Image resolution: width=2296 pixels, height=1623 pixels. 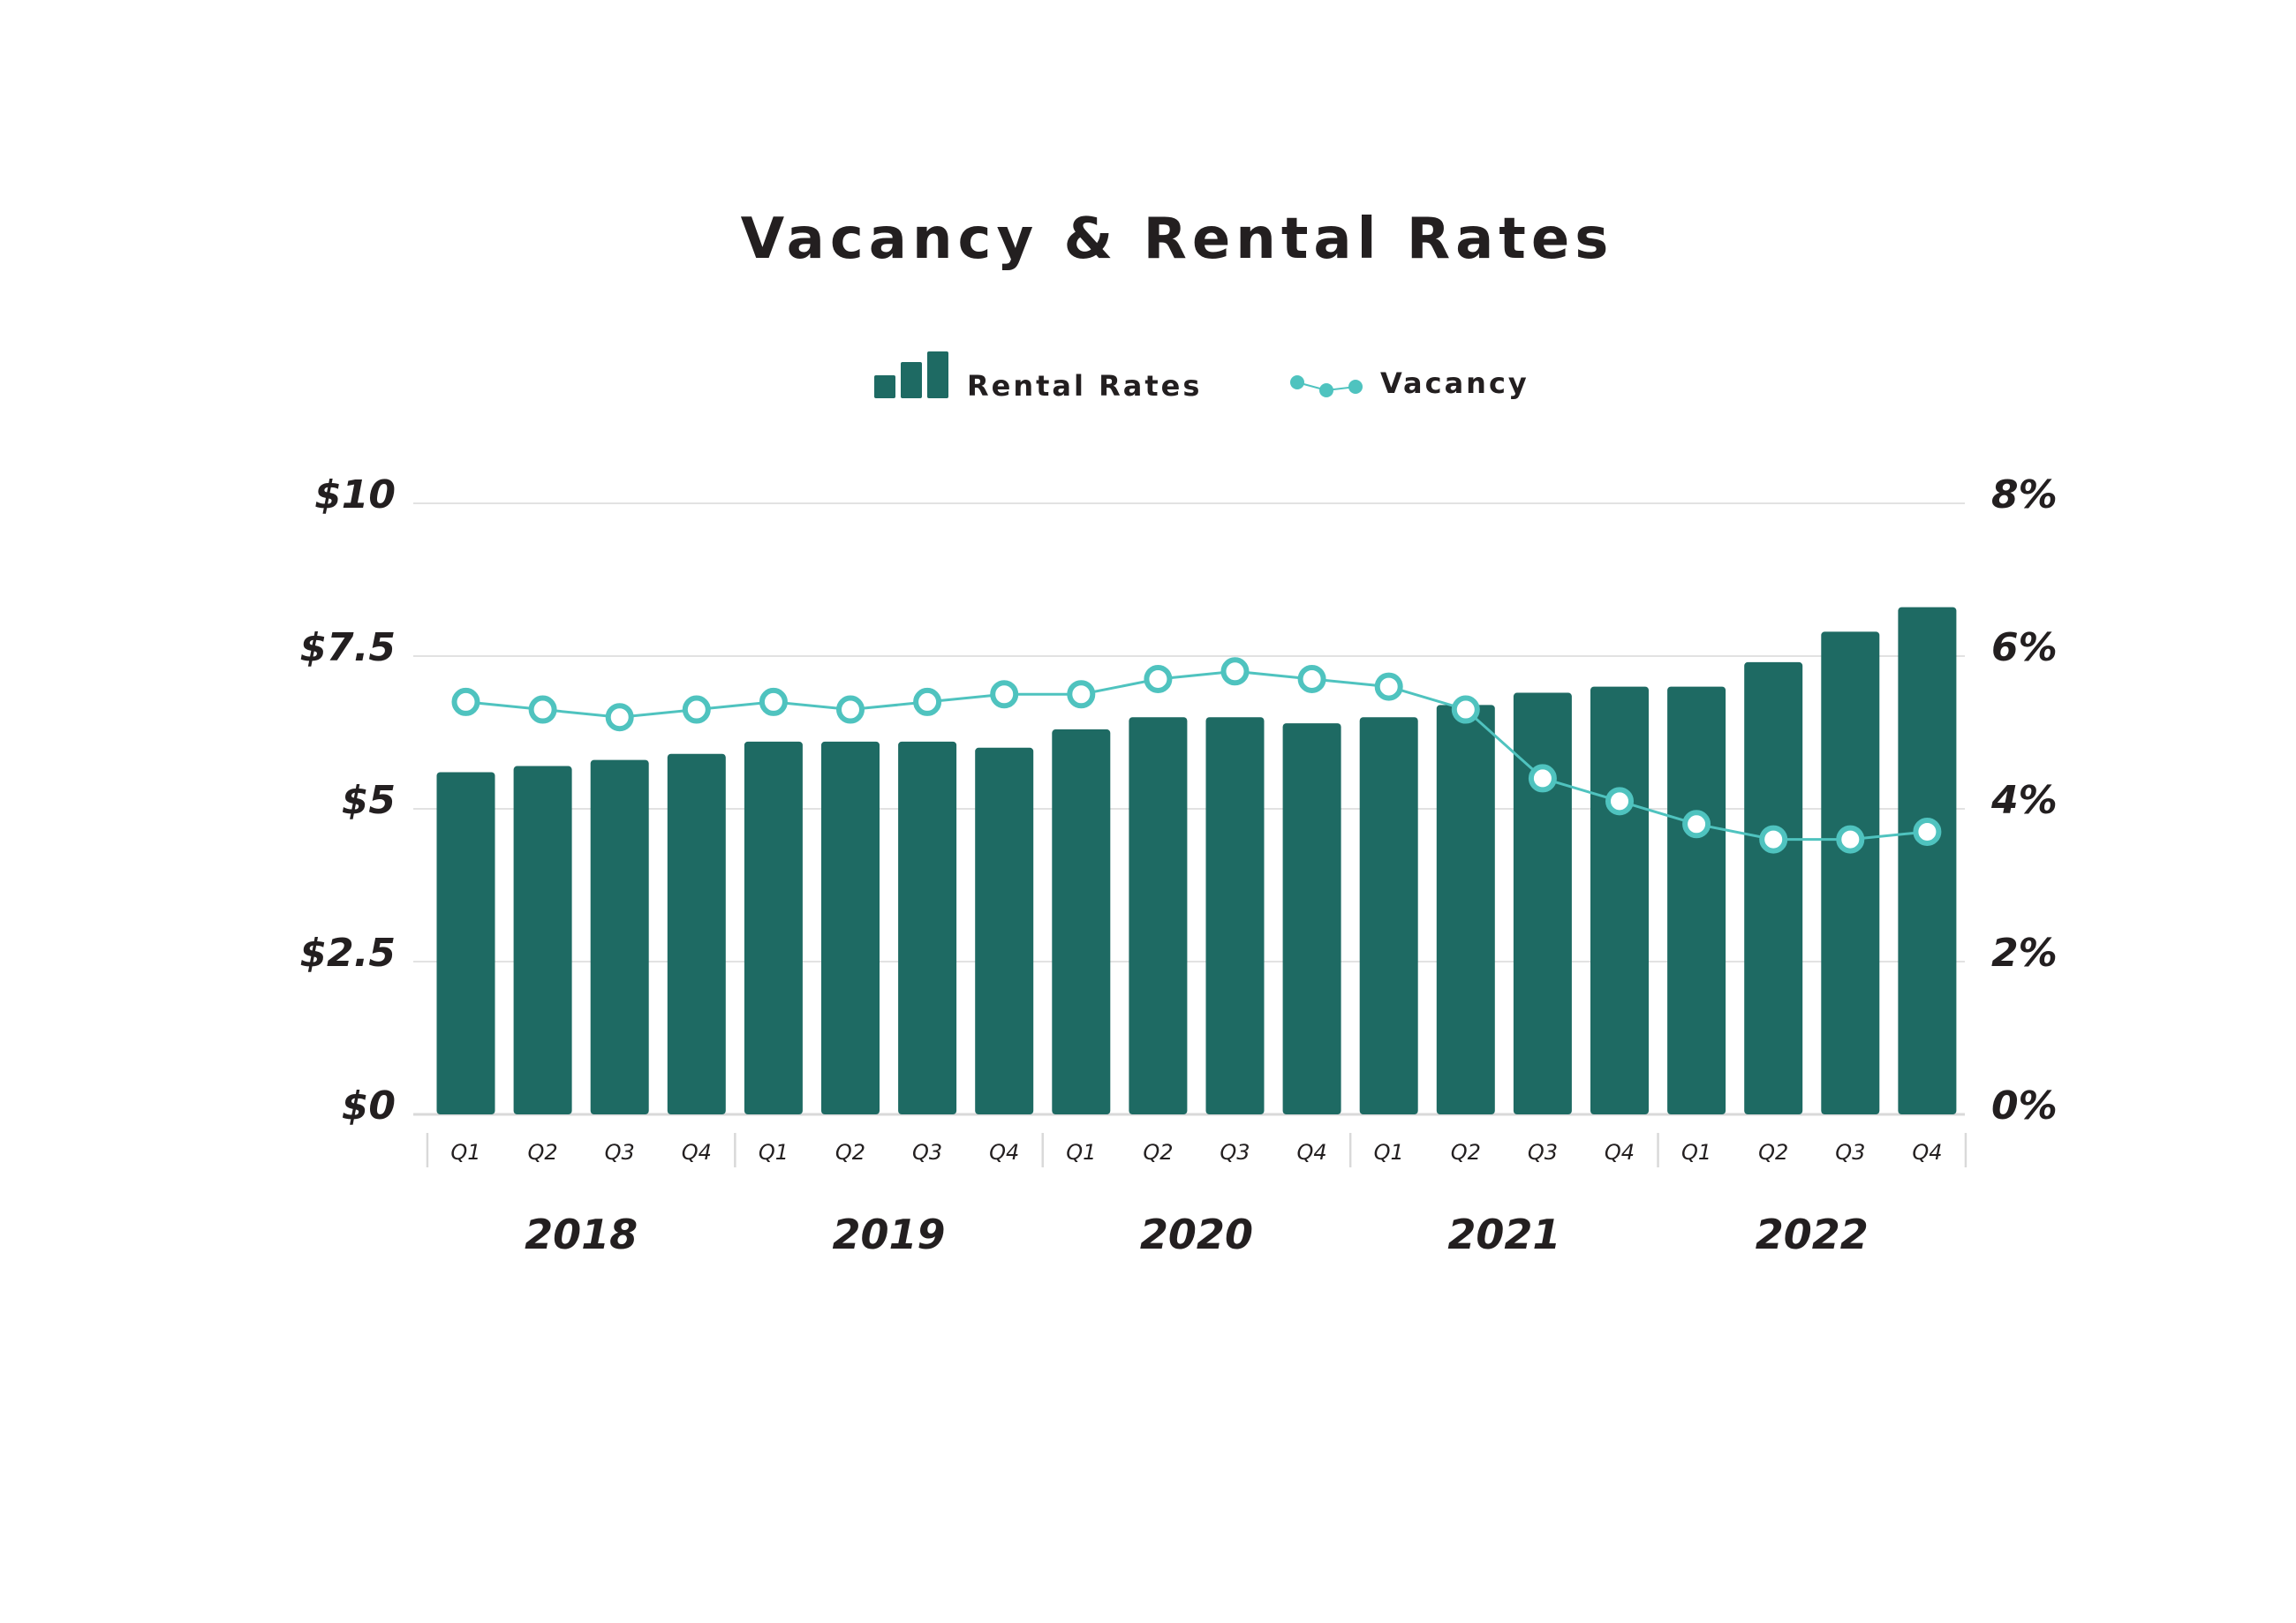 What do you see at coordinates (1503, 1234) in the screenshot?
I see `year-label: 2021` at bounding box center [1503, 1234].